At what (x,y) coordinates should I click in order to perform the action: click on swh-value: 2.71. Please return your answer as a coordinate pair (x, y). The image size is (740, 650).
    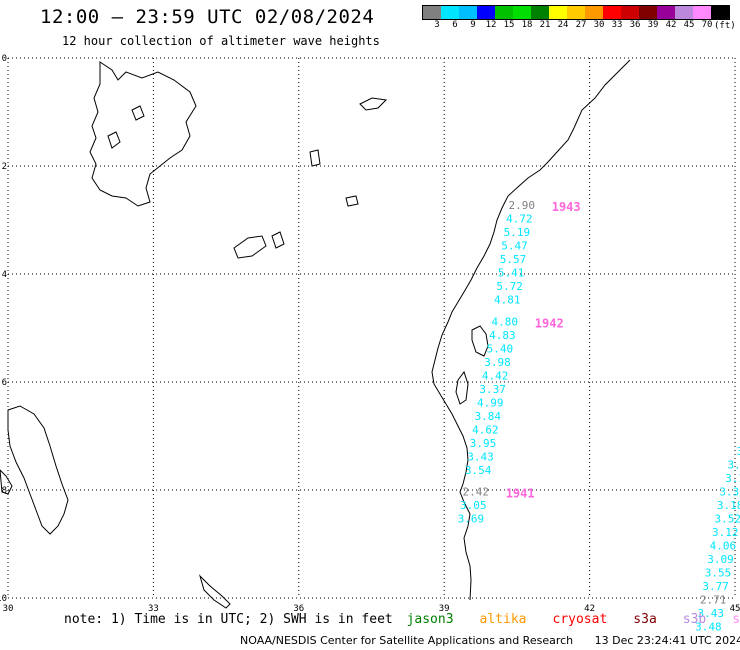
    Looking at the image, I should click on (713, 599).